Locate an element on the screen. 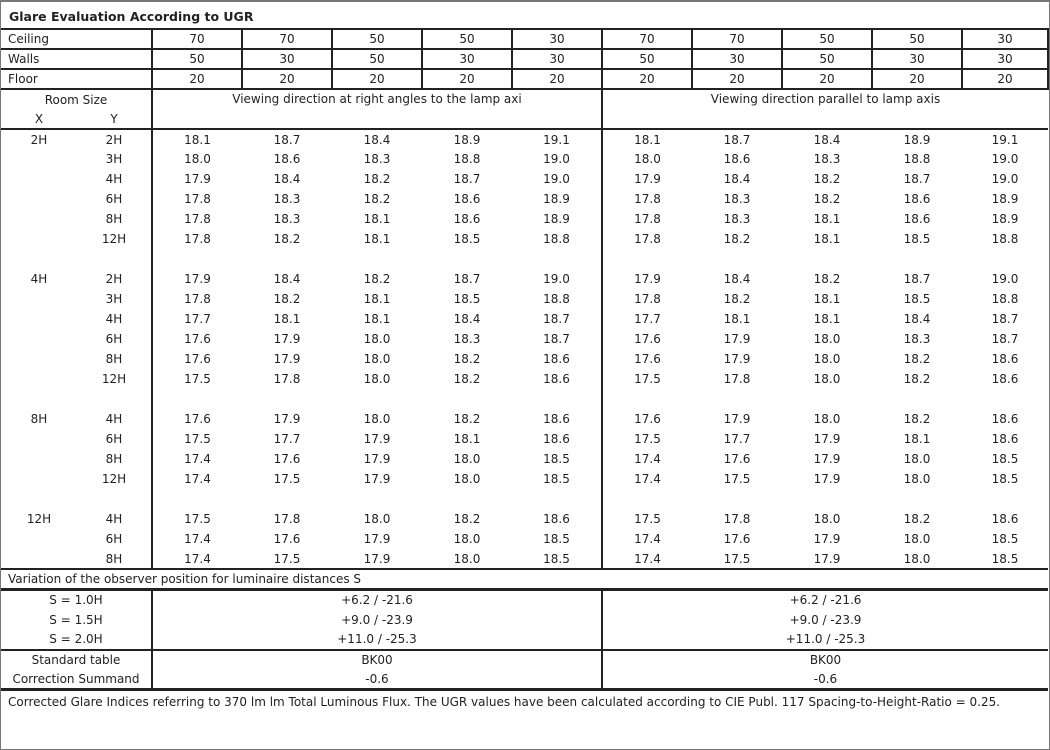  variation-right: +9.0 / -23.9 is located at coordinates (376, 619).